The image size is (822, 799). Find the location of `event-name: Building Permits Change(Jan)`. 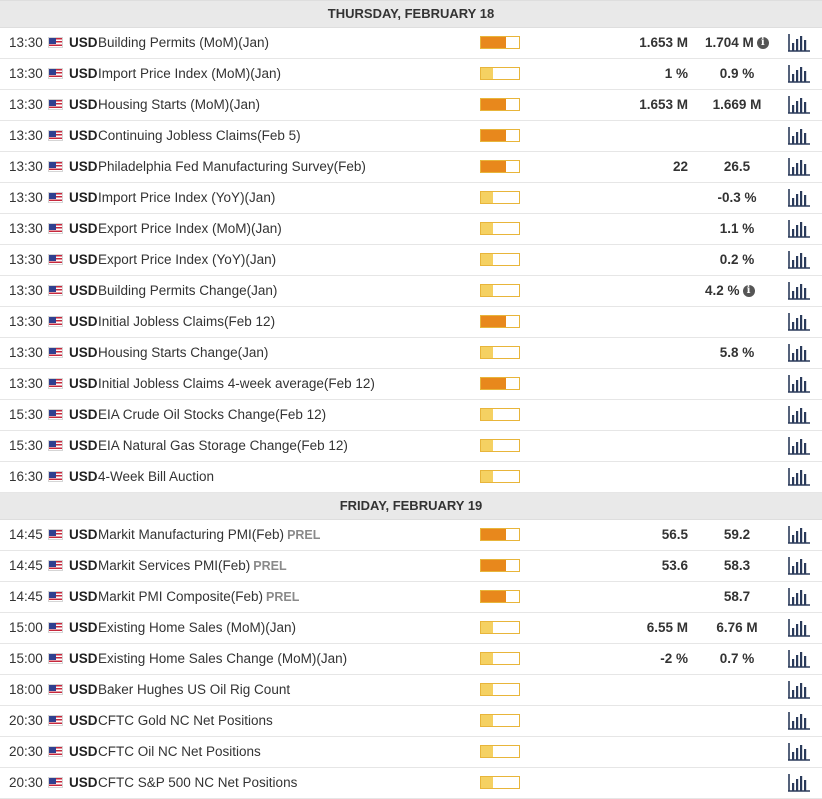

event-name: Building Permits Change(Jan) is located at coordinates (187, 291).